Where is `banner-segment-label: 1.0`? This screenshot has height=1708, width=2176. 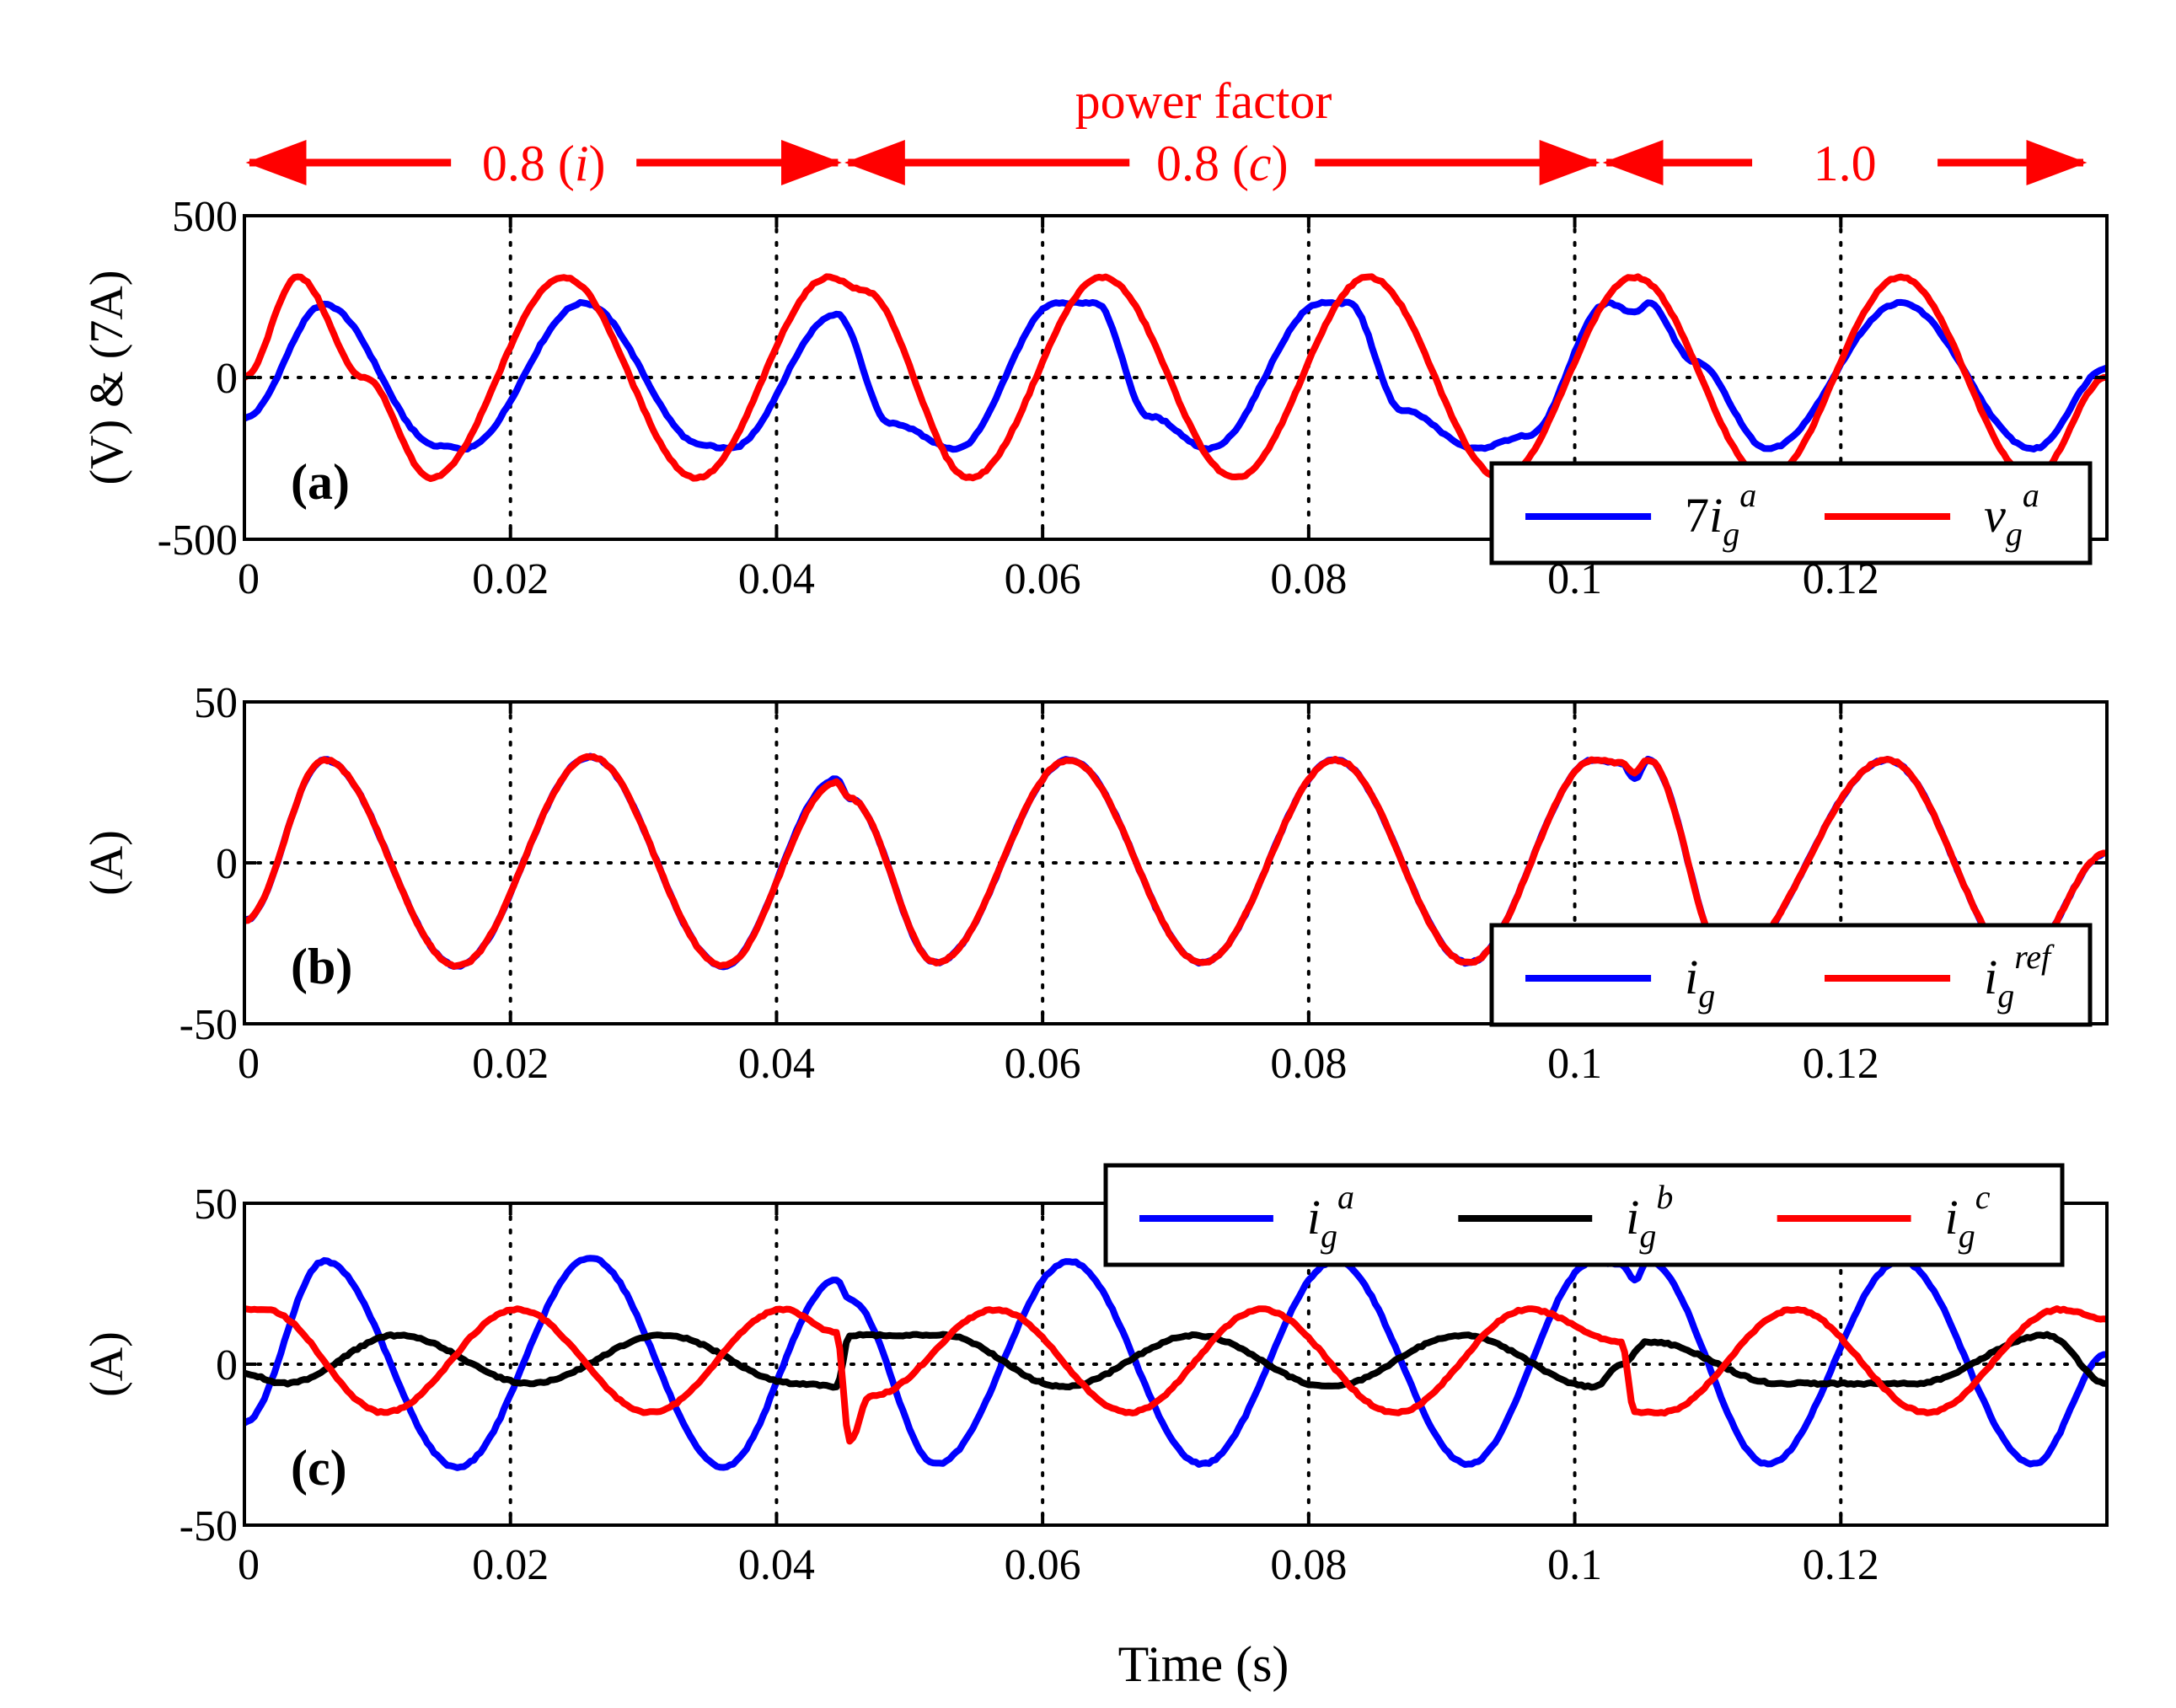
banner-segment-label: 1.0 is located at coordinates (1845, 163).